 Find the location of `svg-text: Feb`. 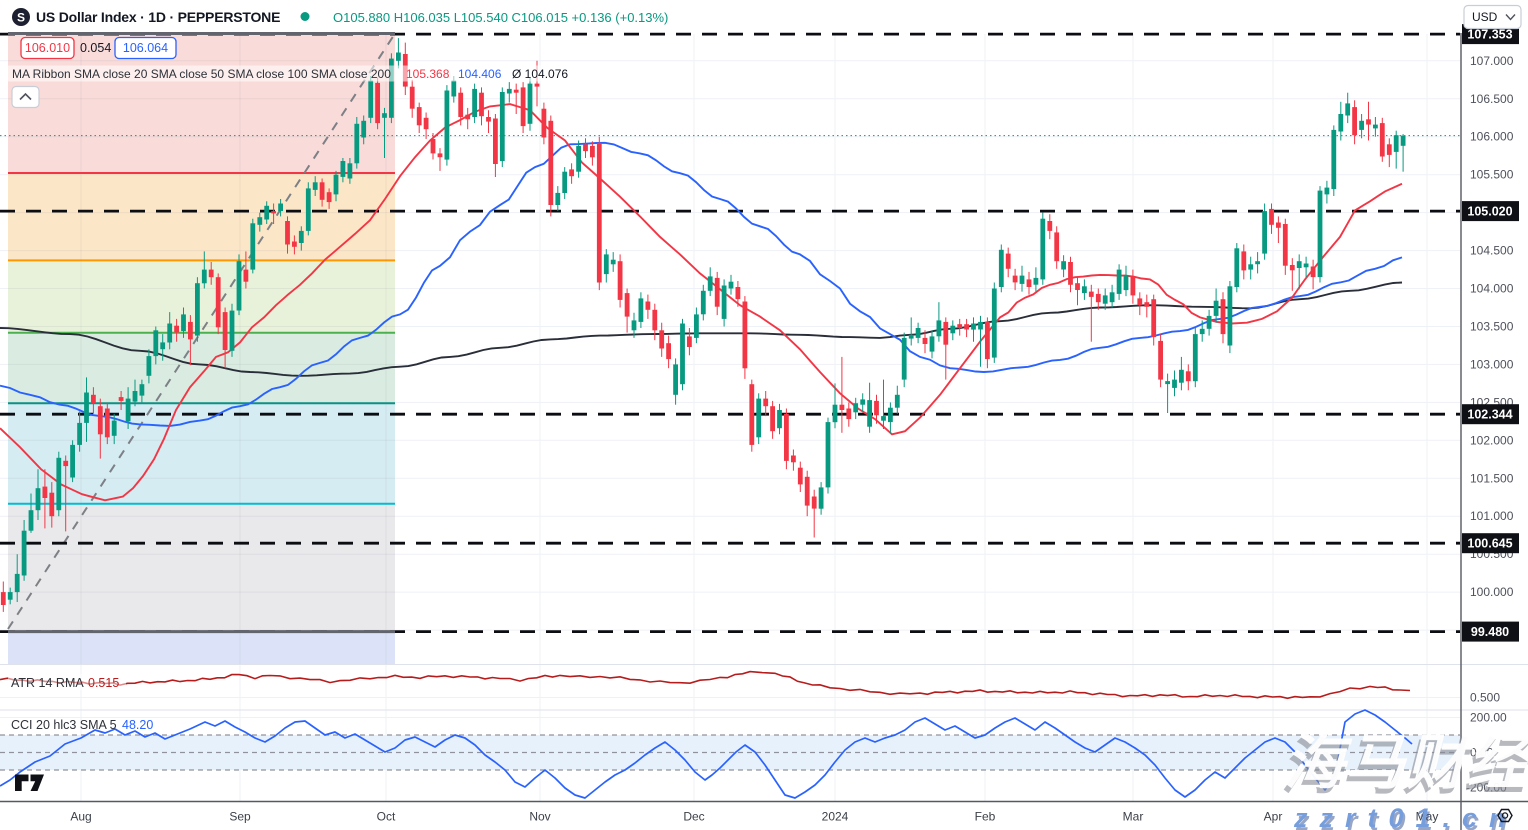

svg-text: Feb is located at coordinates (985, 817).